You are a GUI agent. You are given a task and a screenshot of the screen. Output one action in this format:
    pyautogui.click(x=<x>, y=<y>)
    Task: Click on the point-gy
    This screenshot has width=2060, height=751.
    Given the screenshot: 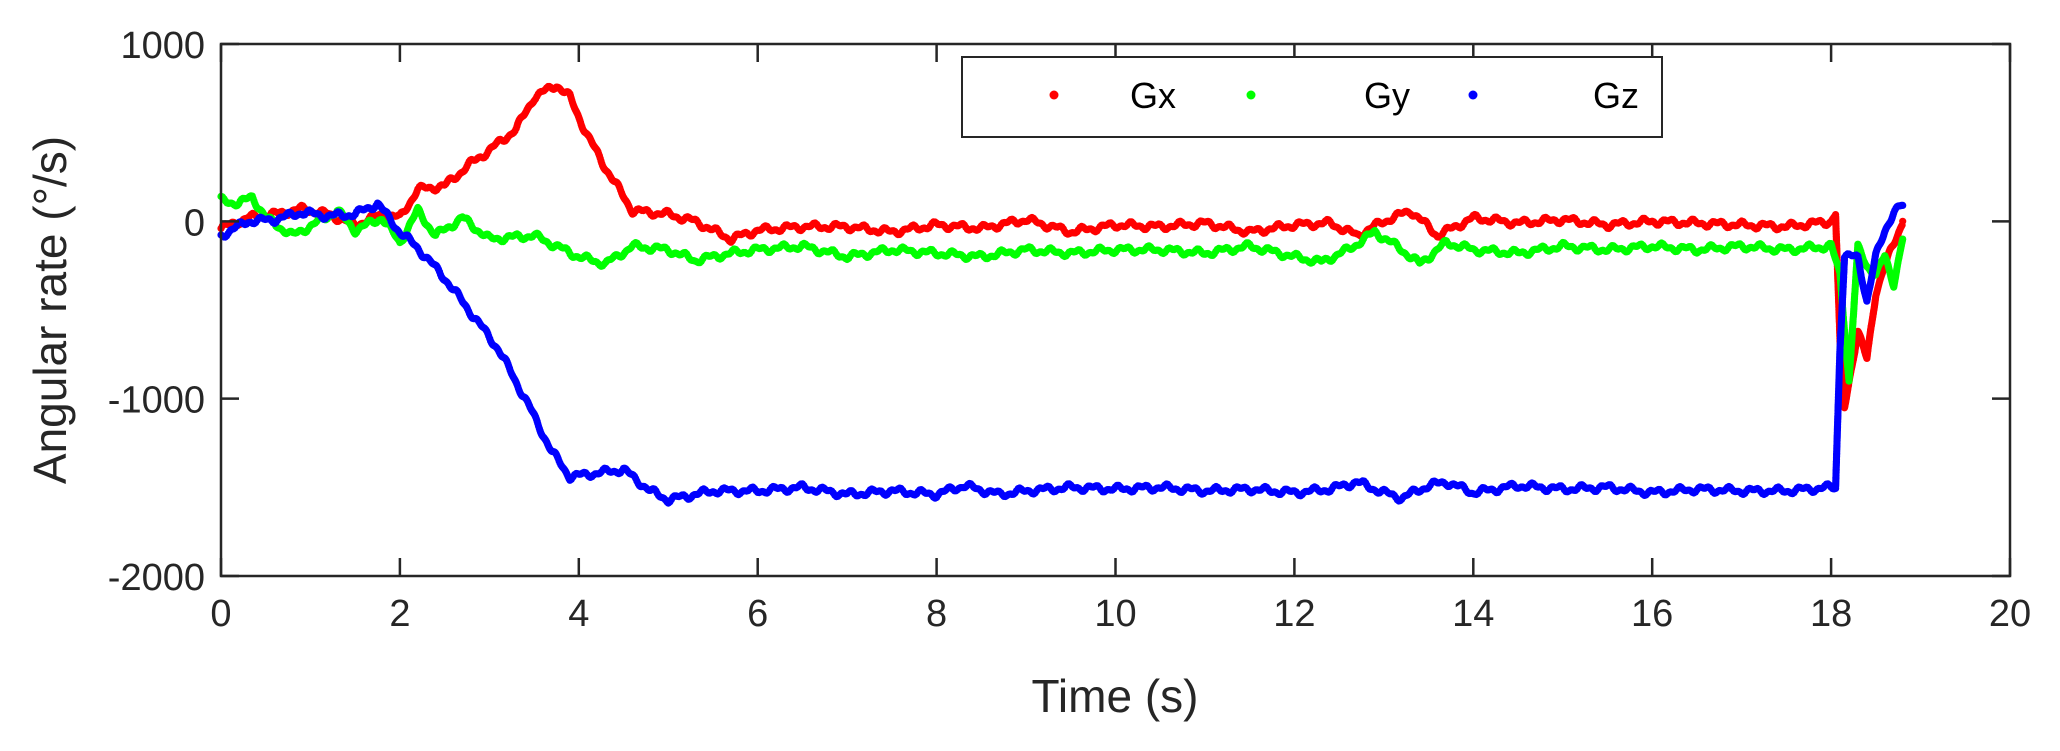 What is the action you would take?
    pyautogui.click(x=1903, y=239)
    